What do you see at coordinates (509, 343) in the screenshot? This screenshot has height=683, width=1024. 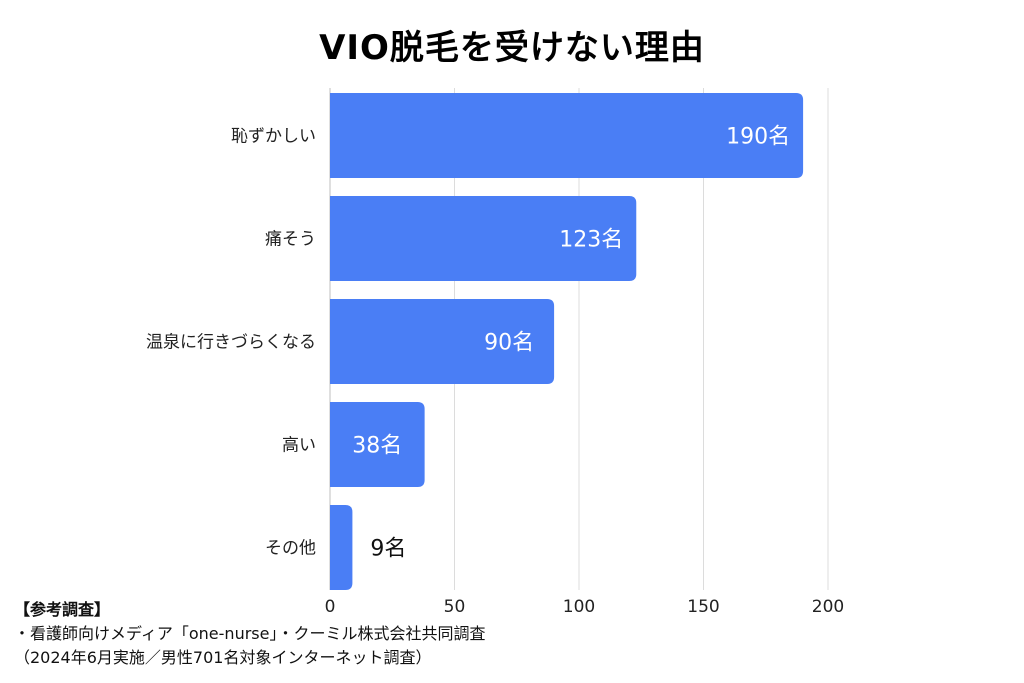 I see `value-label-2: 90名` at bounding box center [509, 343].